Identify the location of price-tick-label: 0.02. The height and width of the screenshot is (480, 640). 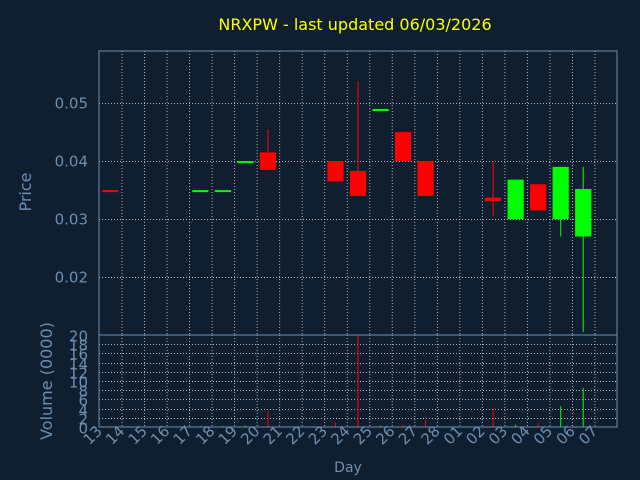
(71, 278).